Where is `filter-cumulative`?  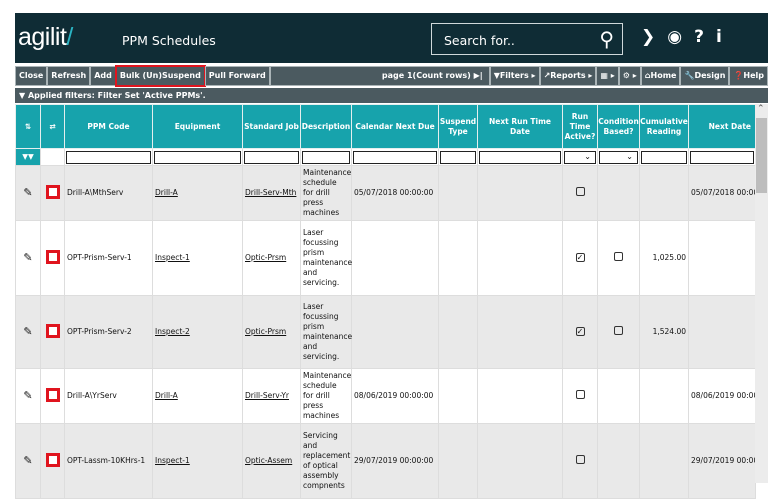
filter-cumulative is located at coordinates (664, 157).